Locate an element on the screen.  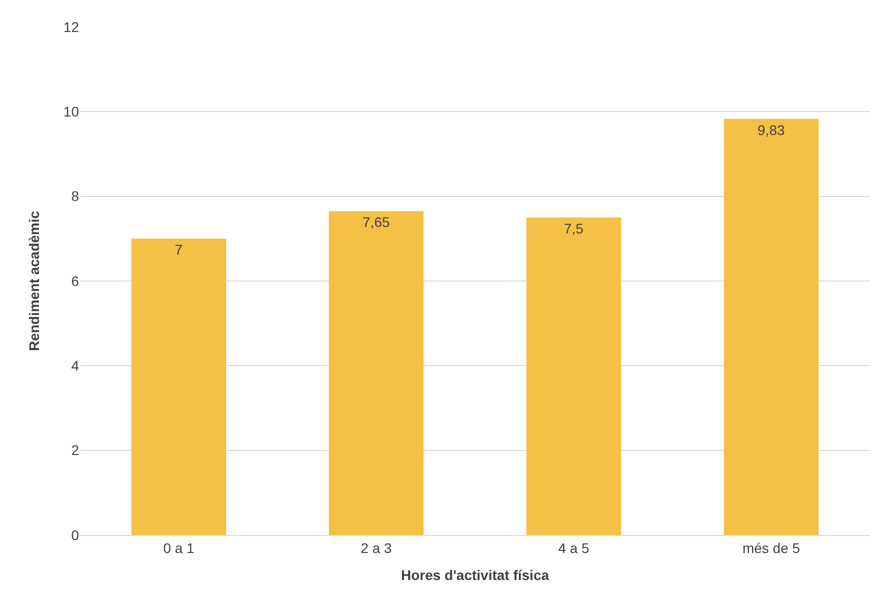
x-axis-title: Hores d'activitat física is located at coordinates (475, 575).